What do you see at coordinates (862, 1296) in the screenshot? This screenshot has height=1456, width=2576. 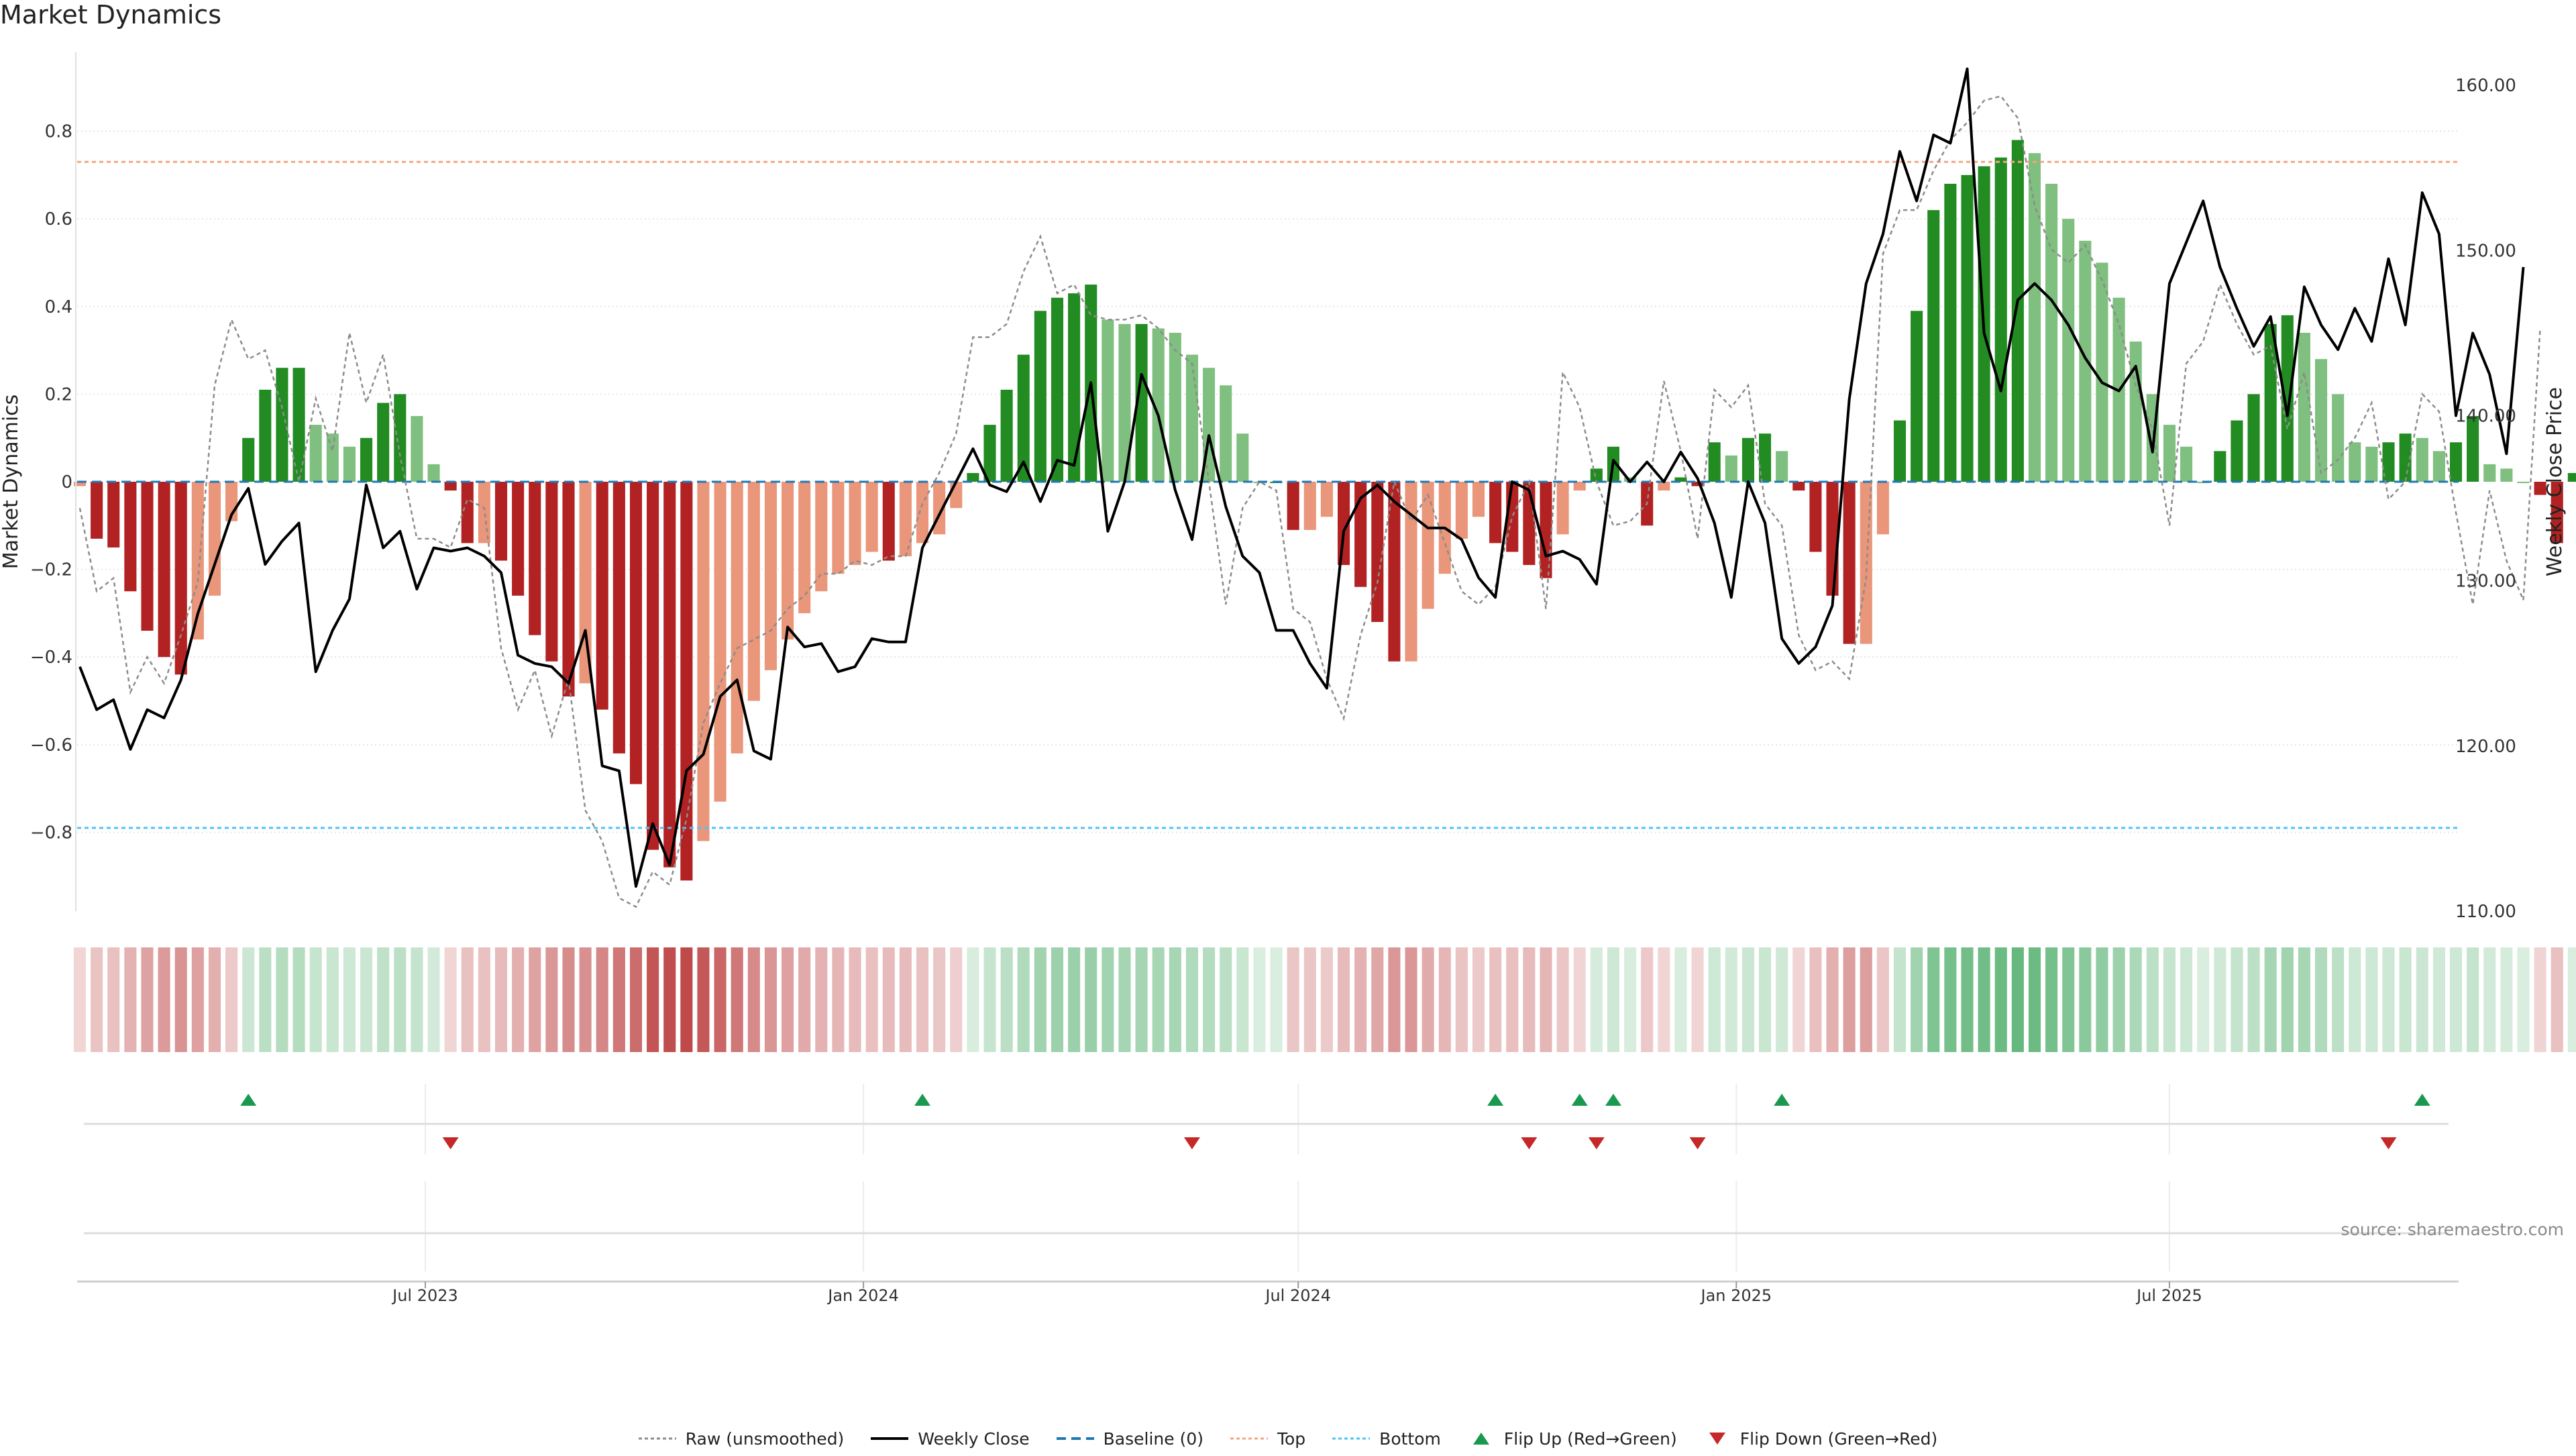 I see `x-tick-label: Jan 2024` at bounding box center [862, 1296].